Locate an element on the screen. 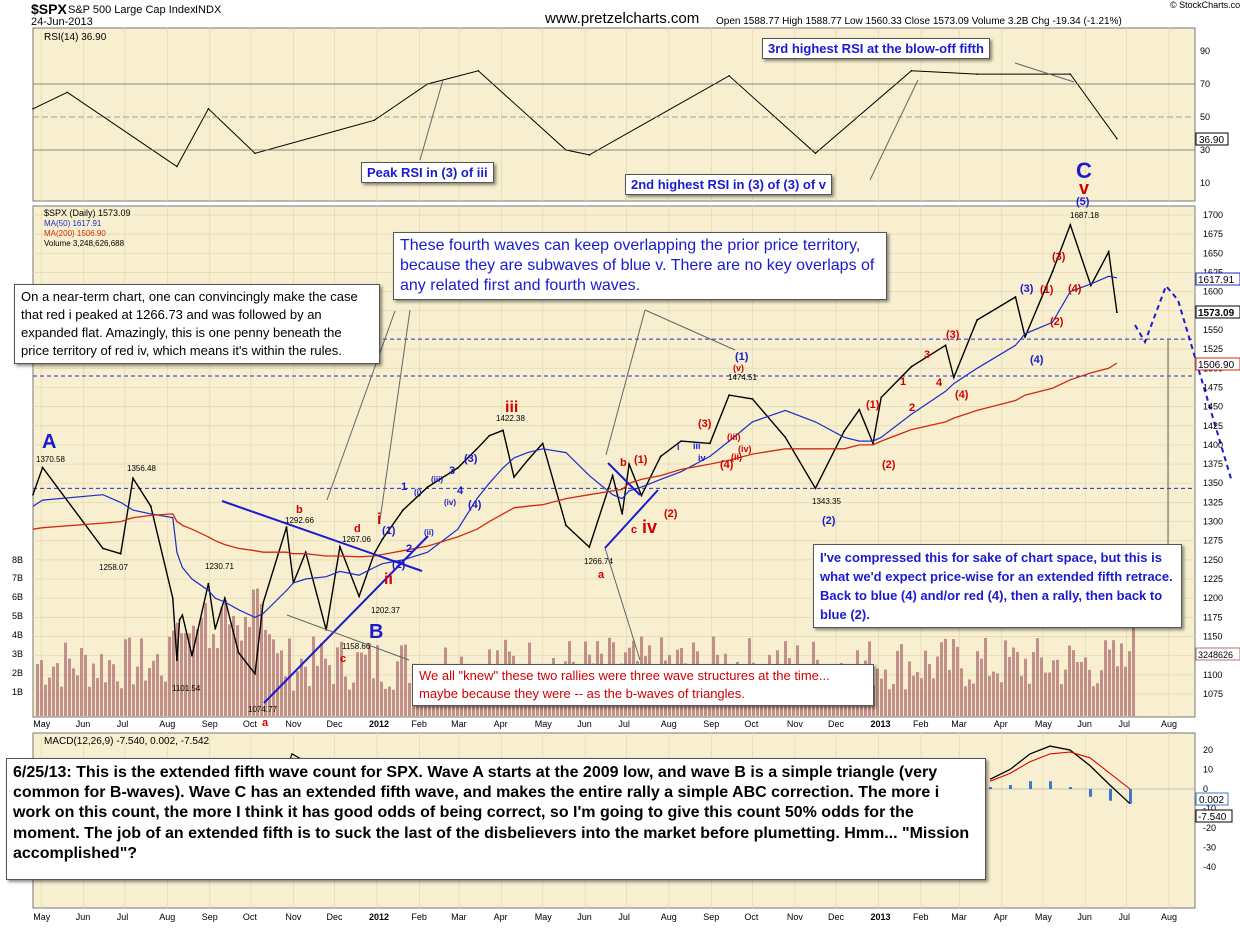  wave-label: (3) is located at coordinates (705, 424).